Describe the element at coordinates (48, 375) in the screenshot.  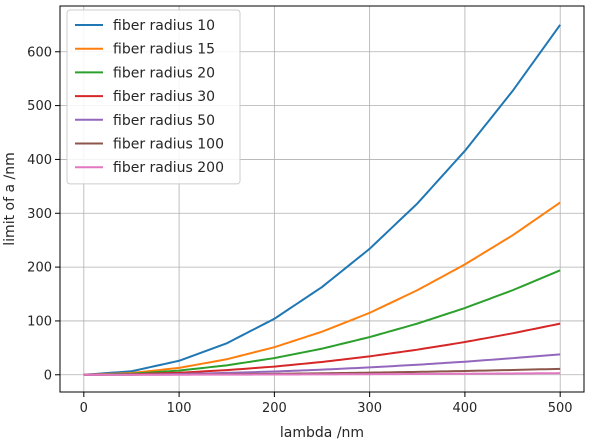
I see `y-tick-label: 0` at that location.